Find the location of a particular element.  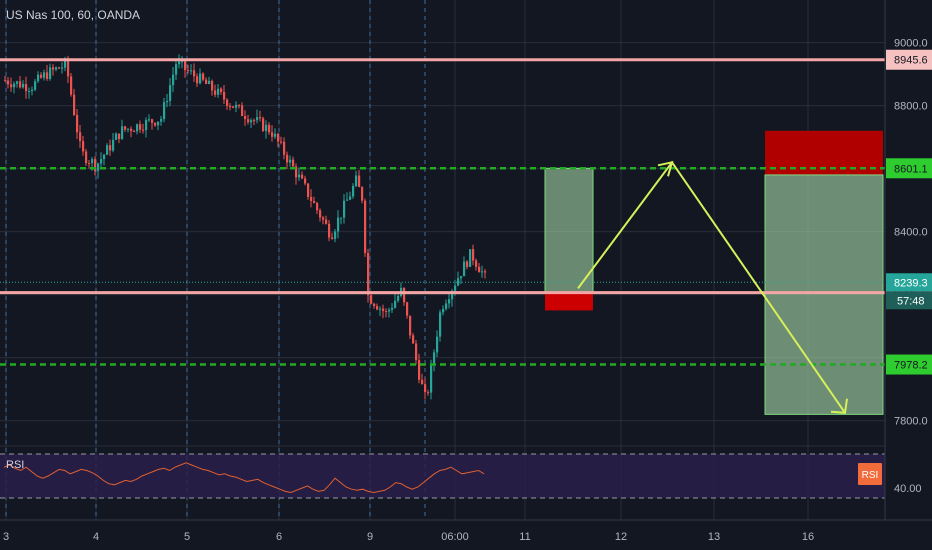

rsi-badge is located at coordinates (870, 474).